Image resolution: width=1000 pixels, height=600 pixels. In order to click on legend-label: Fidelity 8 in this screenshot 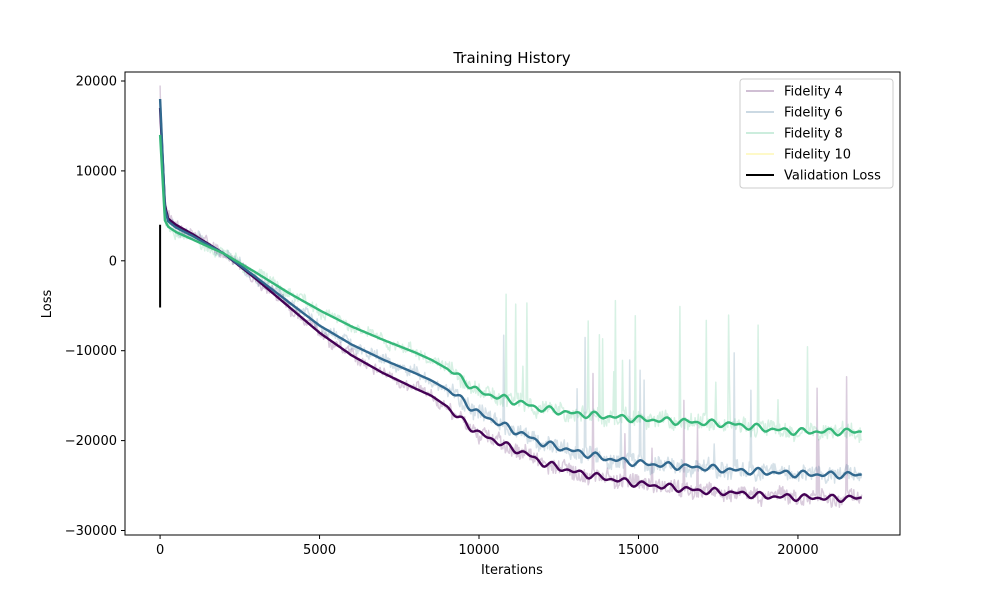, I will do `click(813, 134)`.